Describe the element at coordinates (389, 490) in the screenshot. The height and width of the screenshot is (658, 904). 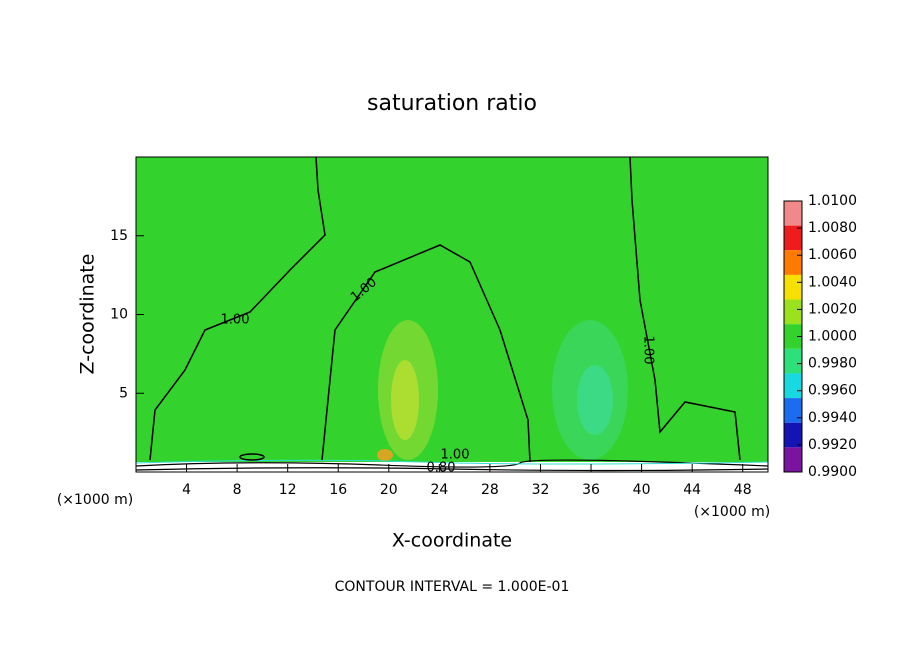
I see `x-tick-label: 20` at that location.